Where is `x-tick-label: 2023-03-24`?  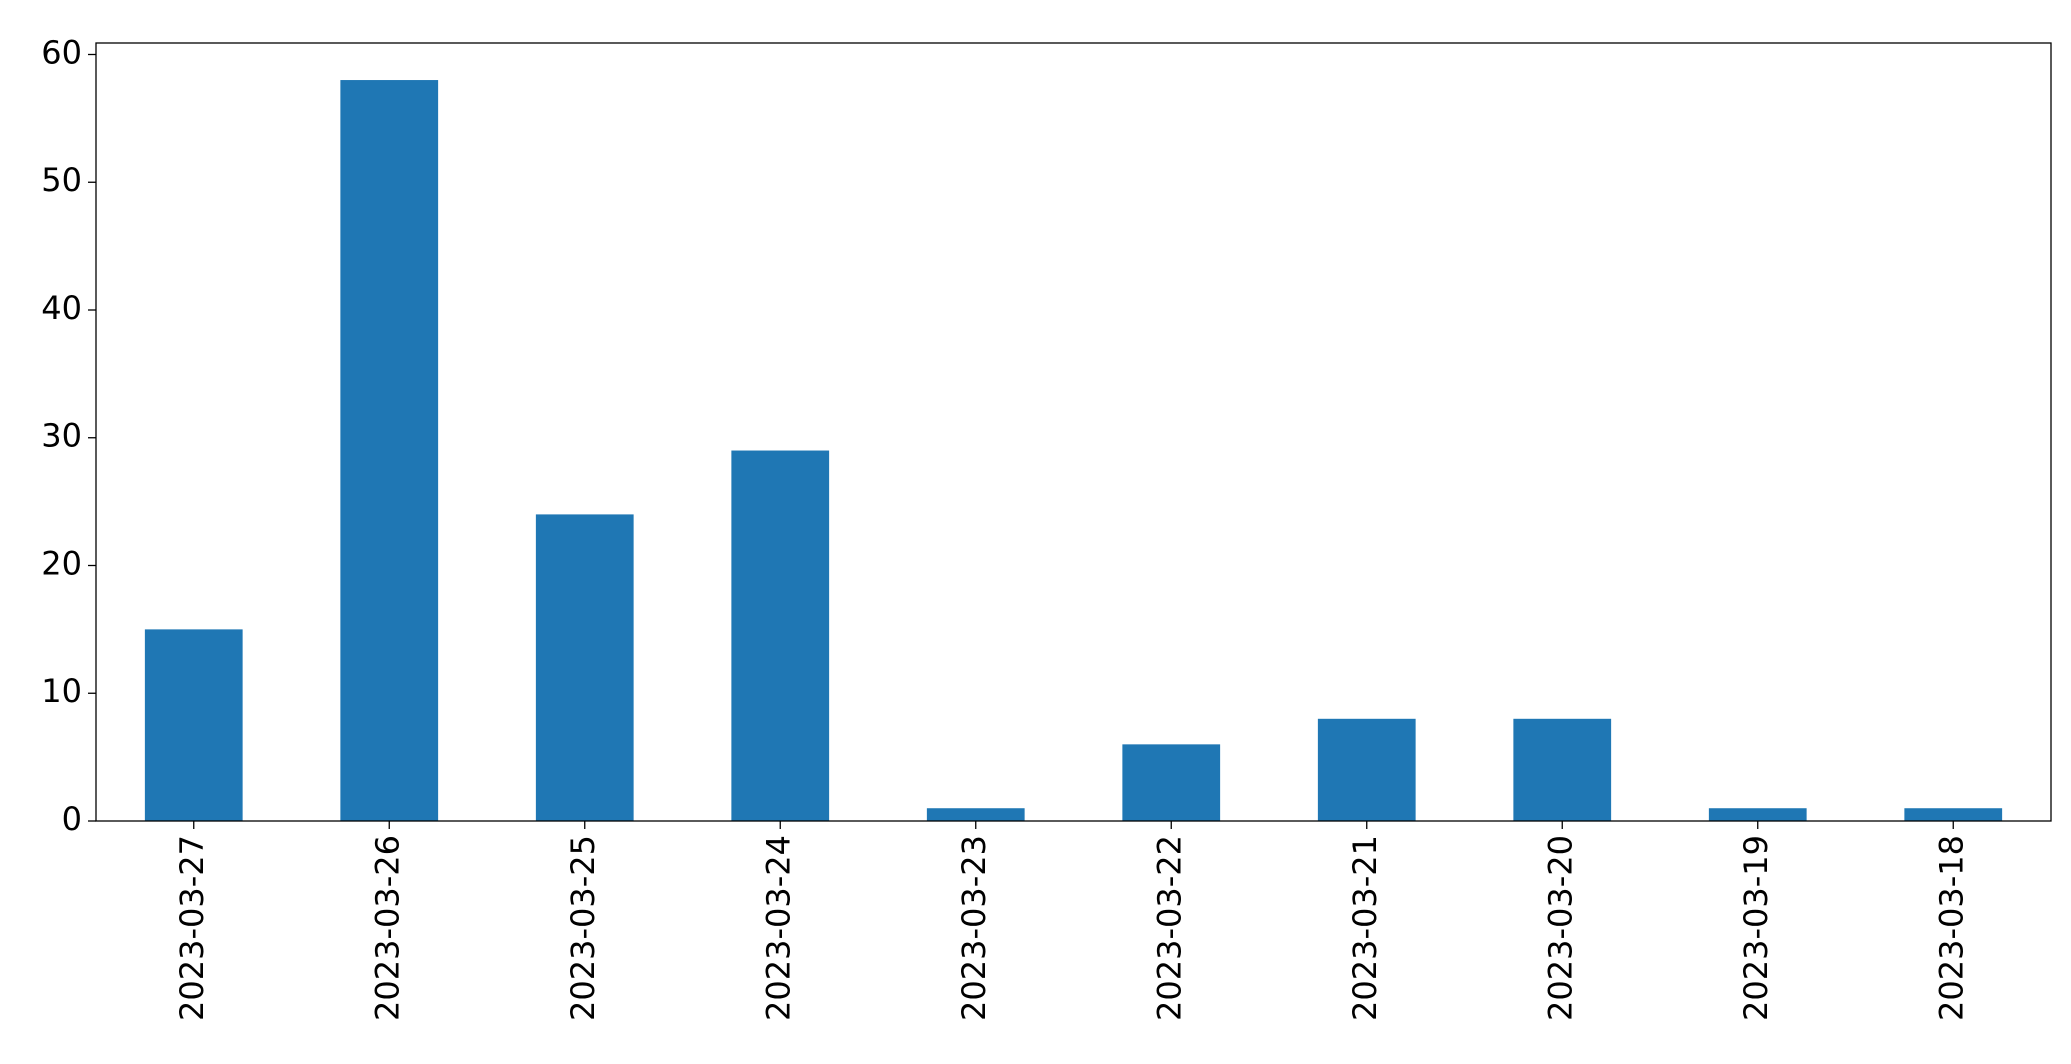 x-tick-label: 2023-03-24 is located at coordinates (778, 928).